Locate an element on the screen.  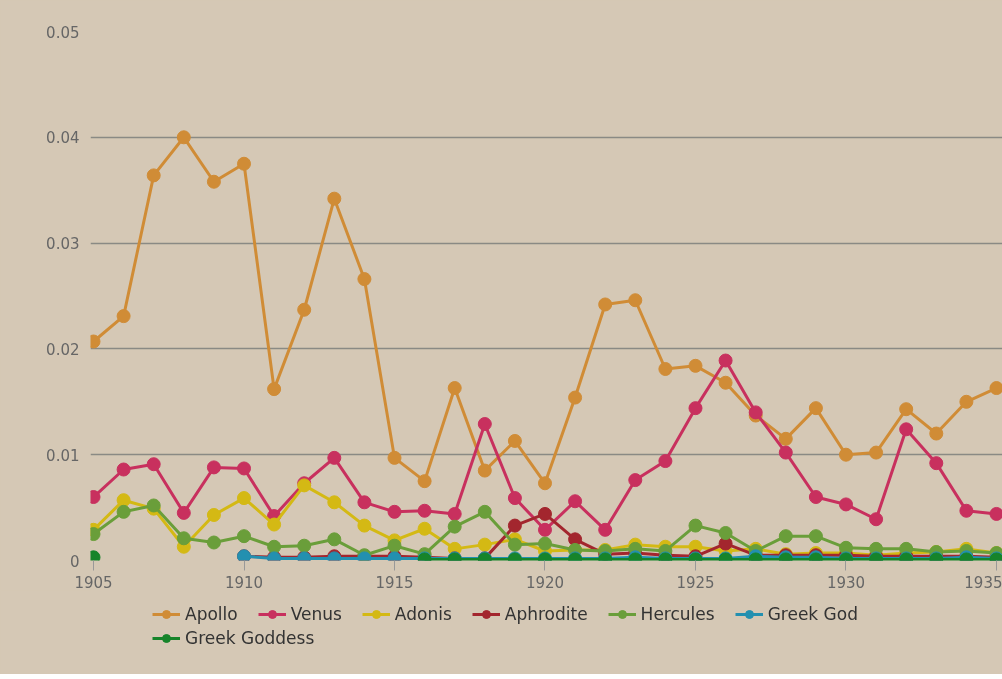
legend-label: Apollo is located at coordinates (211, 614).